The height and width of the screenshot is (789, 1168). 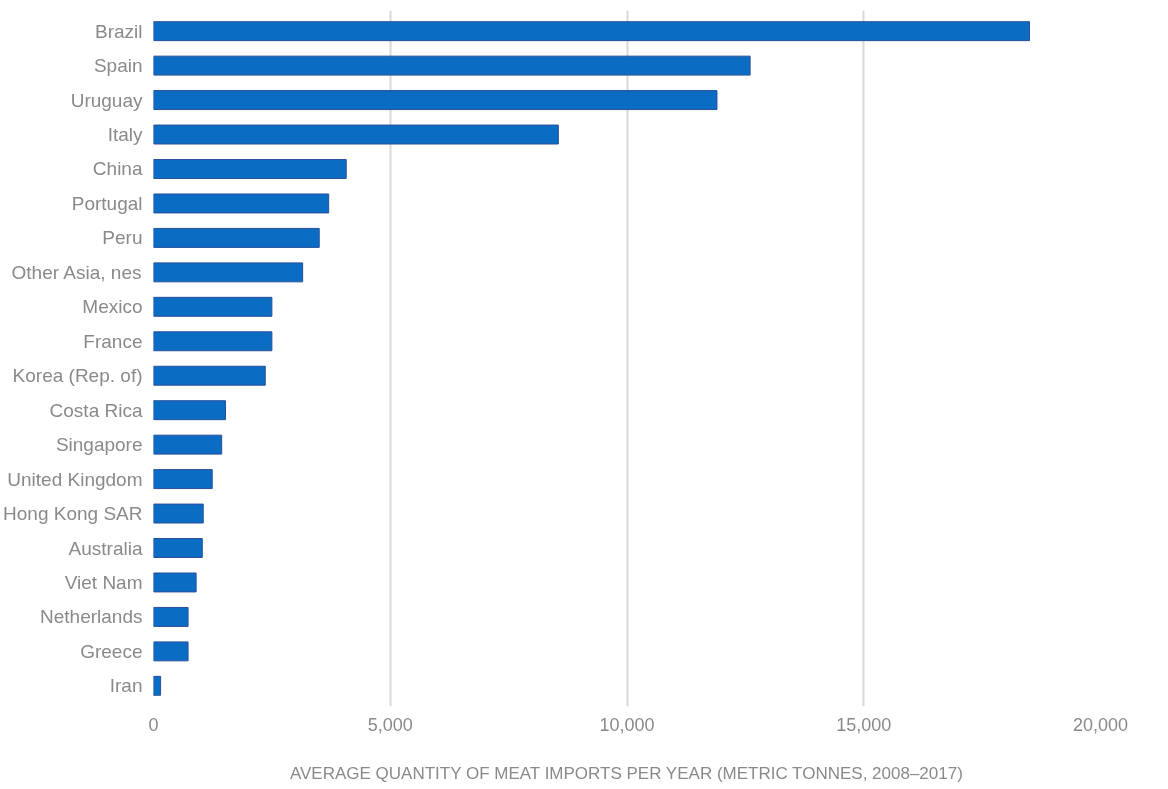 What do you see at coordinates (91, 617) in the screenshot?
I see `y-tick-label: Netherlands` at bounding box center [91, 617].